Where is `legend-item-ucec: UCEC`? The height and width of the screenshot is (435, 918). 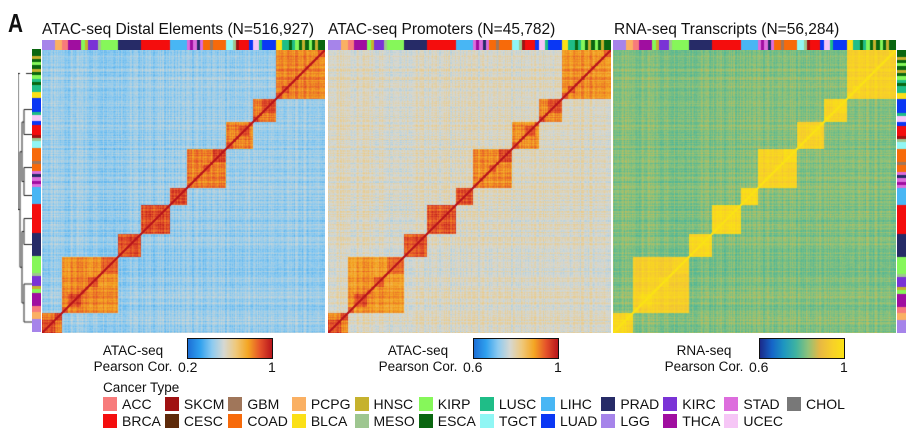
legend-item-ucec: UCEC is located at coordinates (753, 421).